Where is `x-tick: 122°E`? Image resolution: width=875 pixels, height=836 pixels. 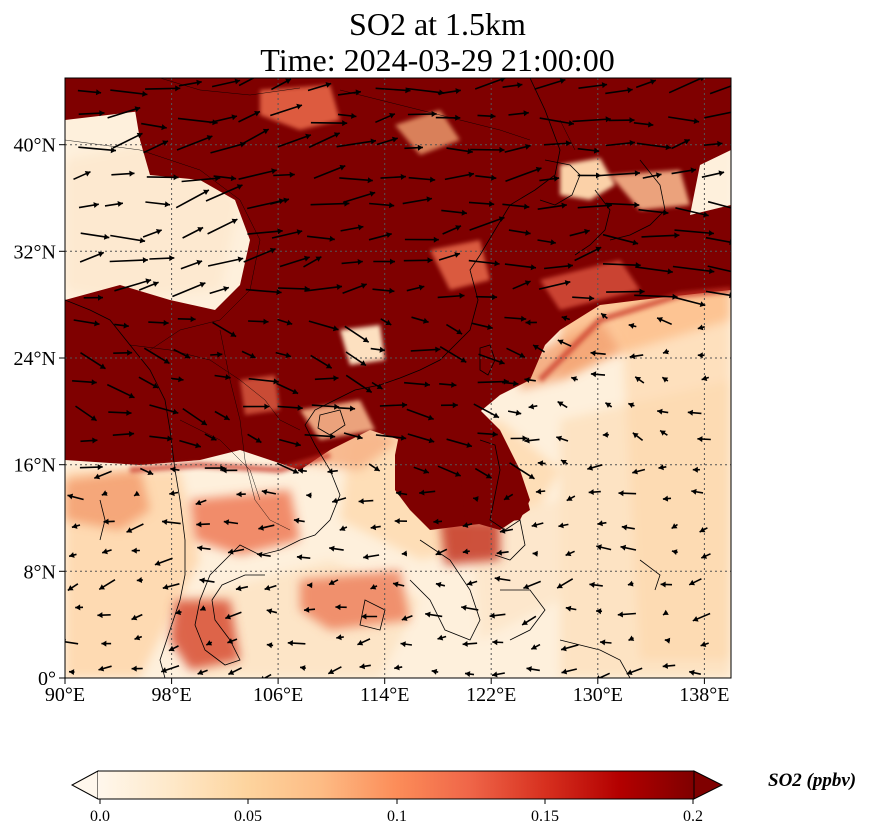 x-tick: 122°E is located at coordinates (491, 692).